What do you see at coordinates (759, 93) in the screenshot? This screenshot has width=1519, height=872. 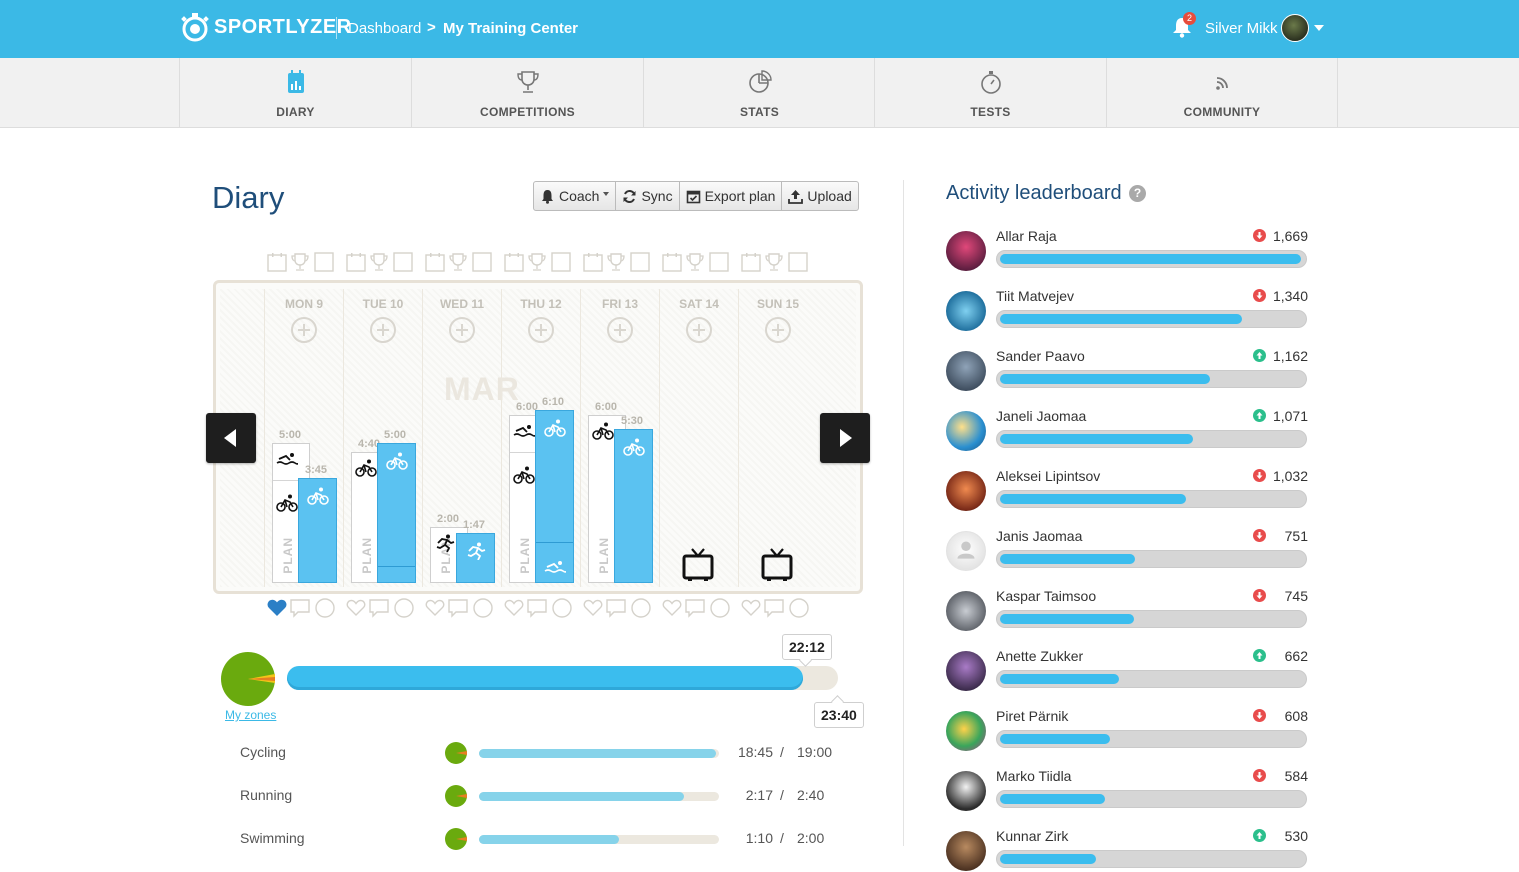 I see `tab-stats: STATS` at bounding box center [759, 93].